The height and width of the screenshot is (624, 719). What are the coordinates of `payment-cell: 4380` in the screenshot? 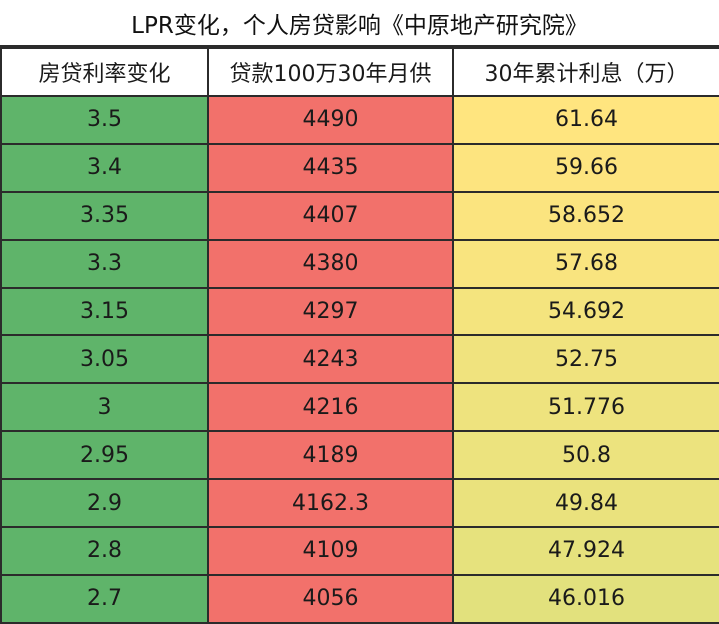 It's located at (330, 263).